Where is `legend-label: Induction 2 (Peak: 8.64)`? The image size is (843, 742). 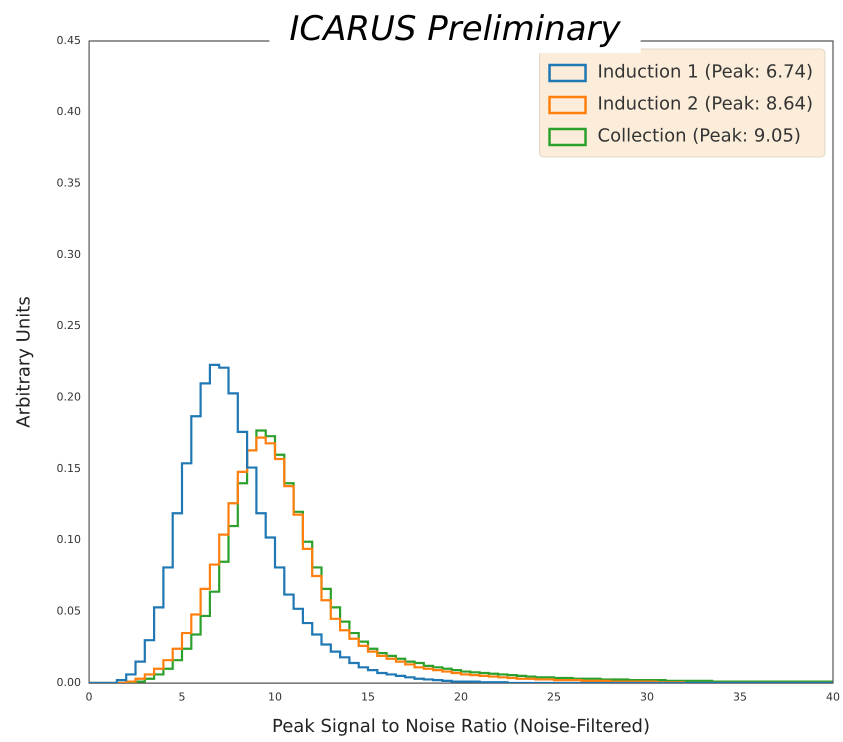 legend-label: Induction 2 (Peak: 8.64) is located at coordinates (706, 104).